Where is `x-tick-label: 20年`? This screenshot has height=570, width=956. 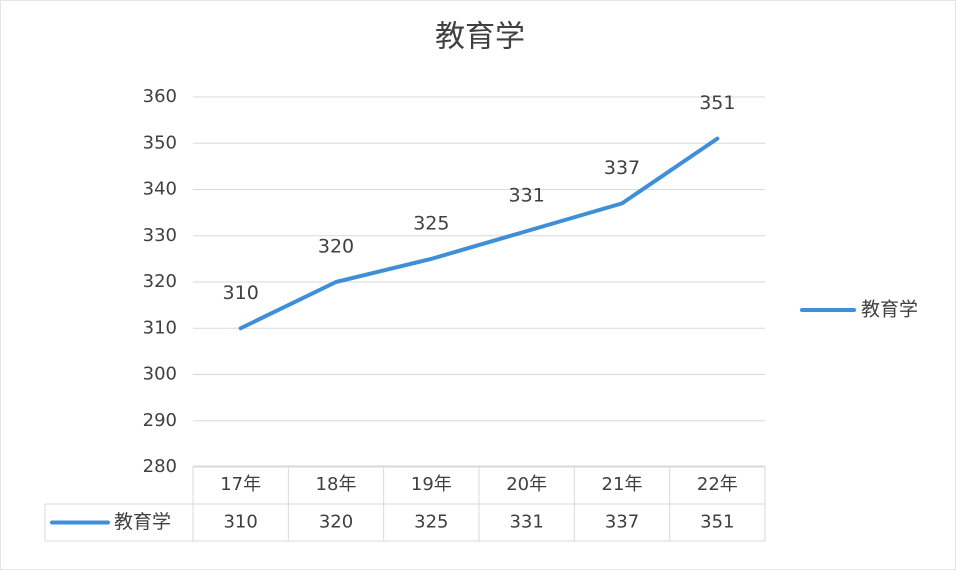
x-tick-label: 20年 is located at coordinates (526, 484).